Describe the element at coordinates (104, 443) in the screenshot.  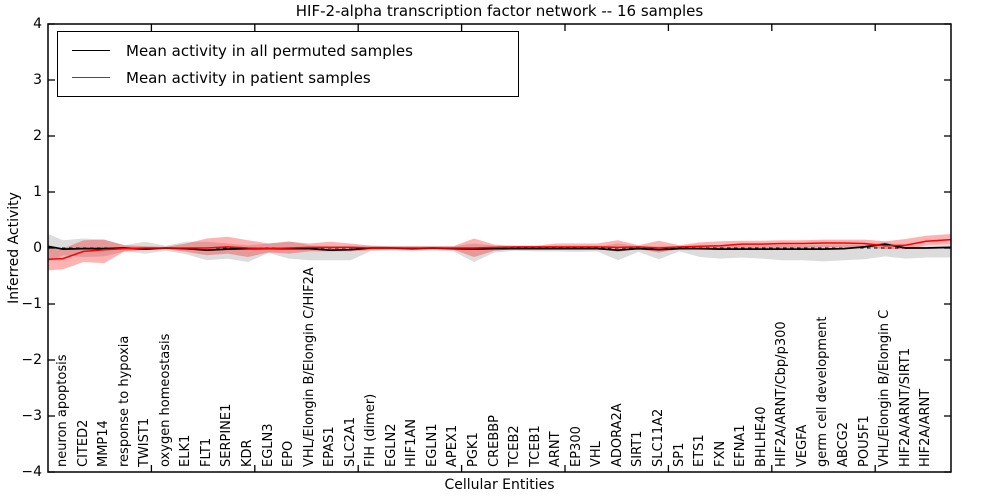
I see `x-category-label: MMP14` at that location.